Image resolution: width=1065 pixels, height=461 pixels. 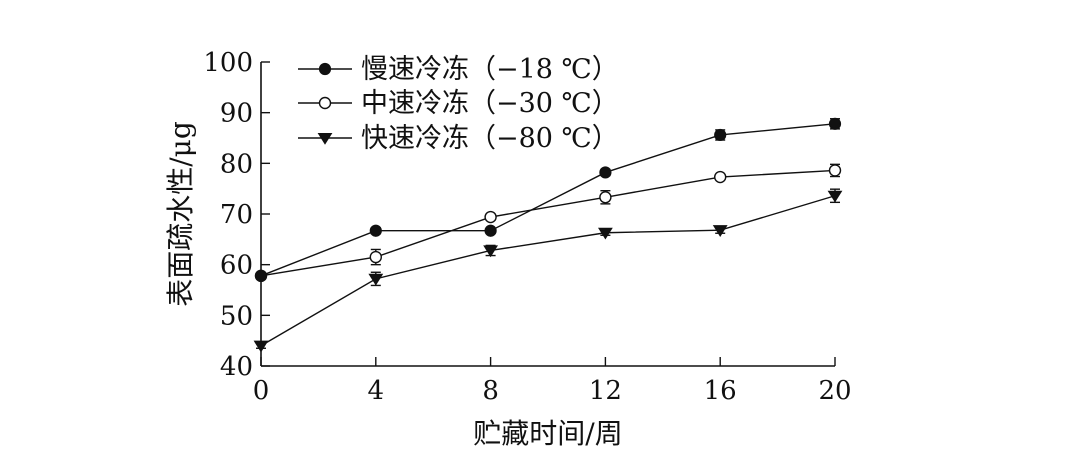 I want to click on legend-label: 慢速冷冻（−18 ℃）, so click(x=490, y=69).